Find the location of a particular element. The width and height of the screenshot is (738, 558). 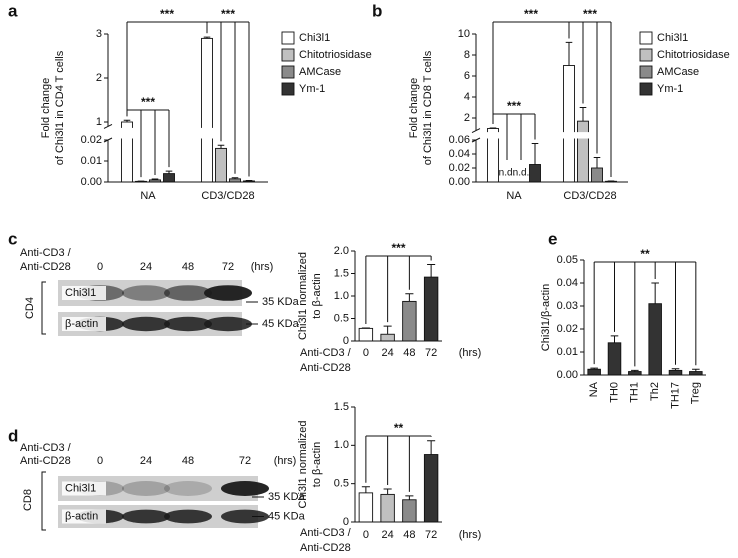

y-tick-label: 3 is located at coordinates (99, 34).